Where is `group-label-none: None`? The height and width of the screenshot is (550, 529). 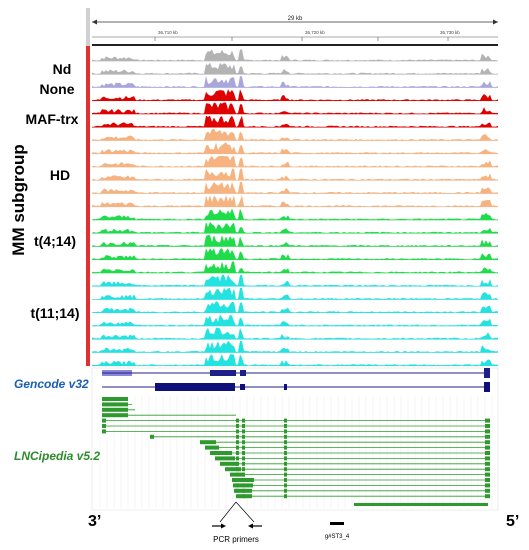
group-label-none: None is located at coordinates (57, 89).